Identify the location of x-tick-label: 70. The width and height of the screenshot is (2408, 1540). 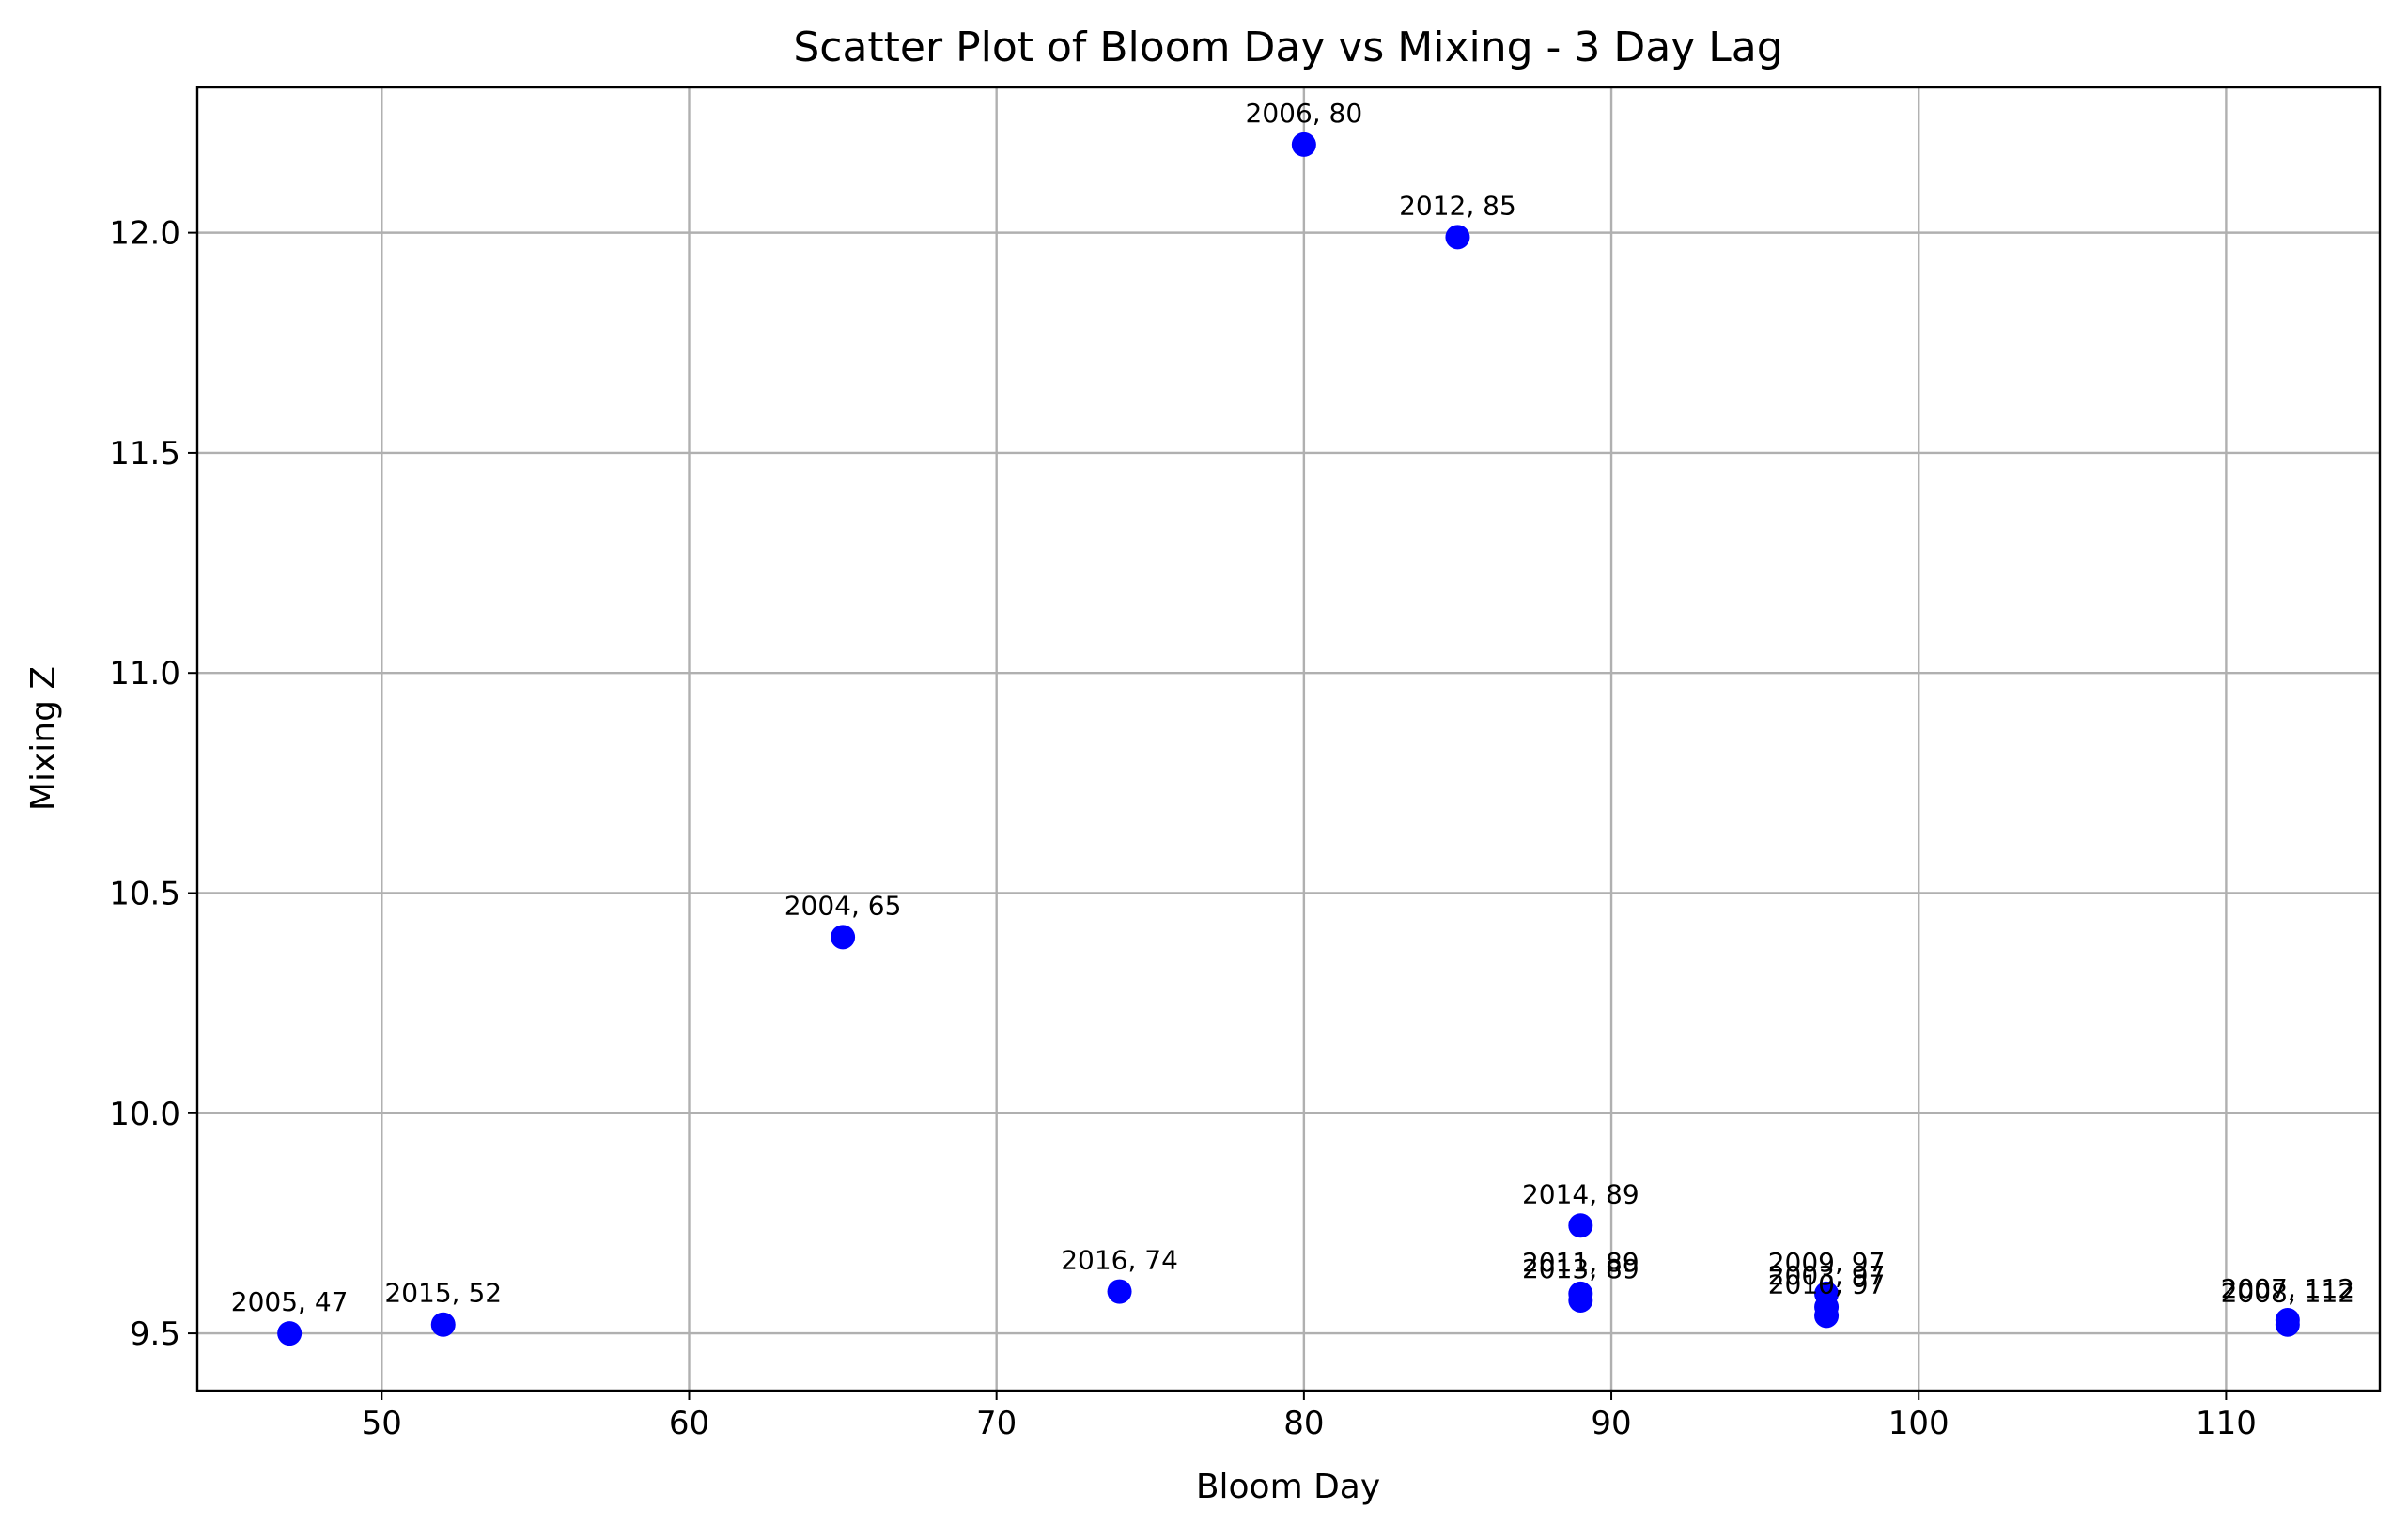
(996, 1423).